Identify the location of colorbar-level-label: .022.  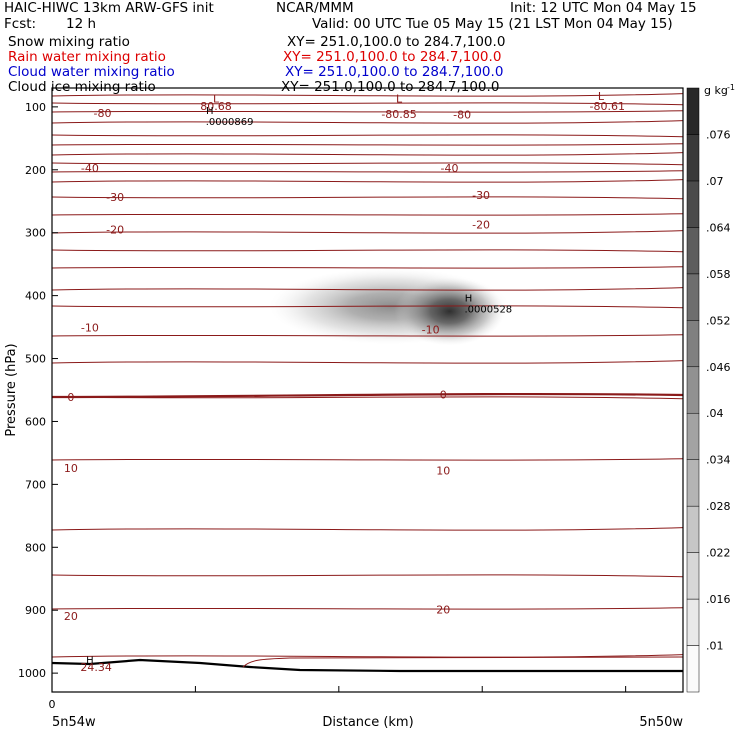
(718, 553).